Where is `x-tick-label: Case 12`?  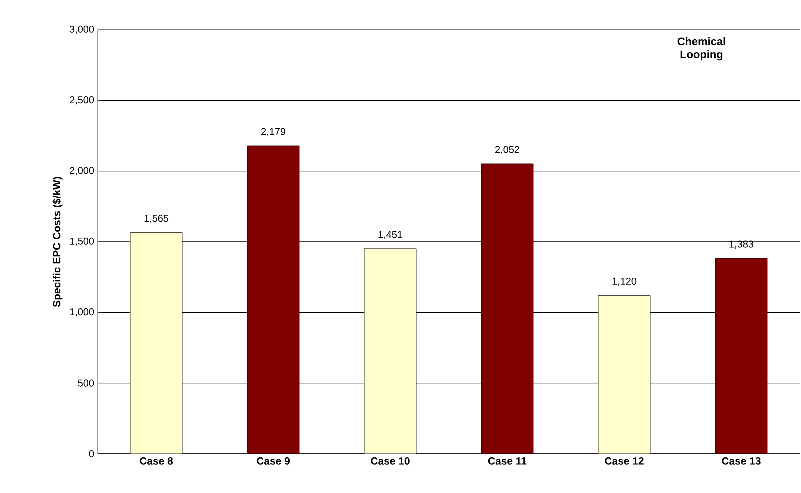 x-tick-label: Case 12 is located at coordinates (624, 461).